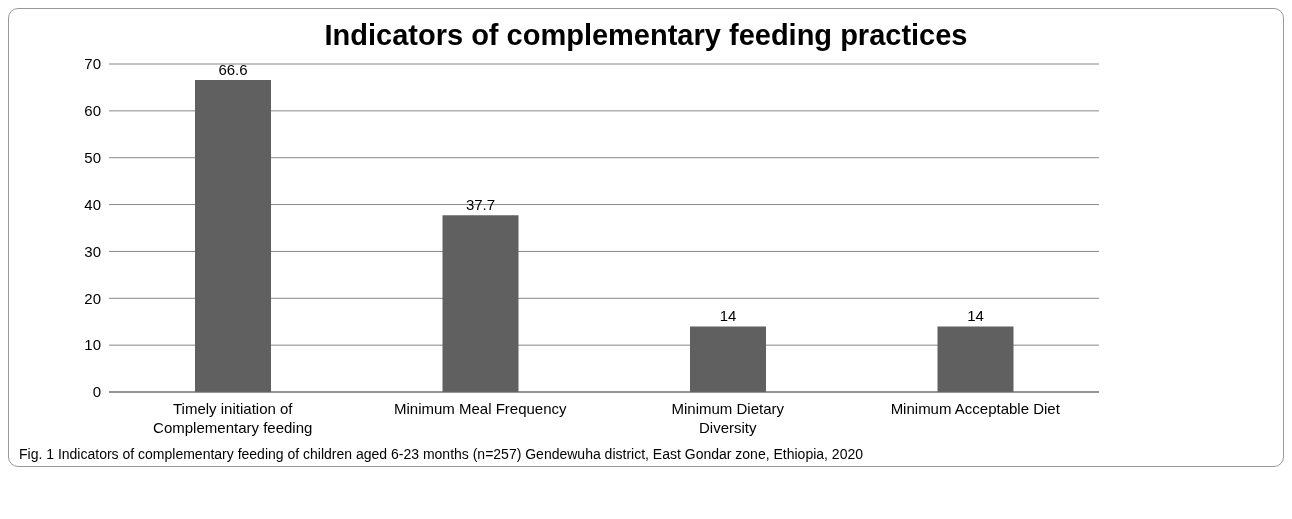  I want to click on chart-title: Indicators of complementary feeding practices, so click(646, 35).